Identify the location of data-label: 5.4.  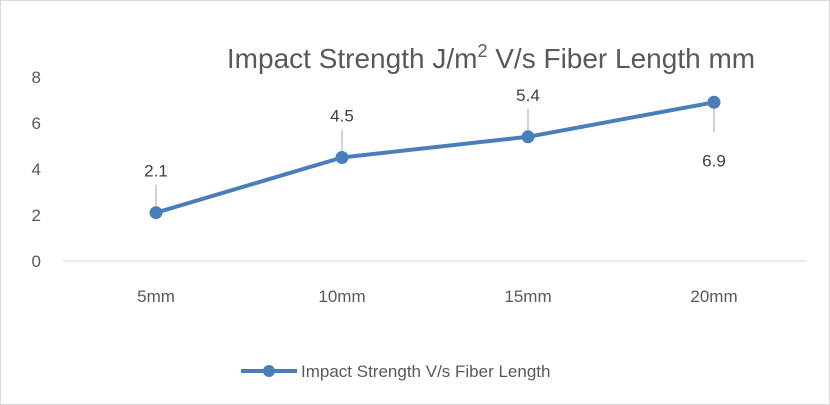
(528, 95).